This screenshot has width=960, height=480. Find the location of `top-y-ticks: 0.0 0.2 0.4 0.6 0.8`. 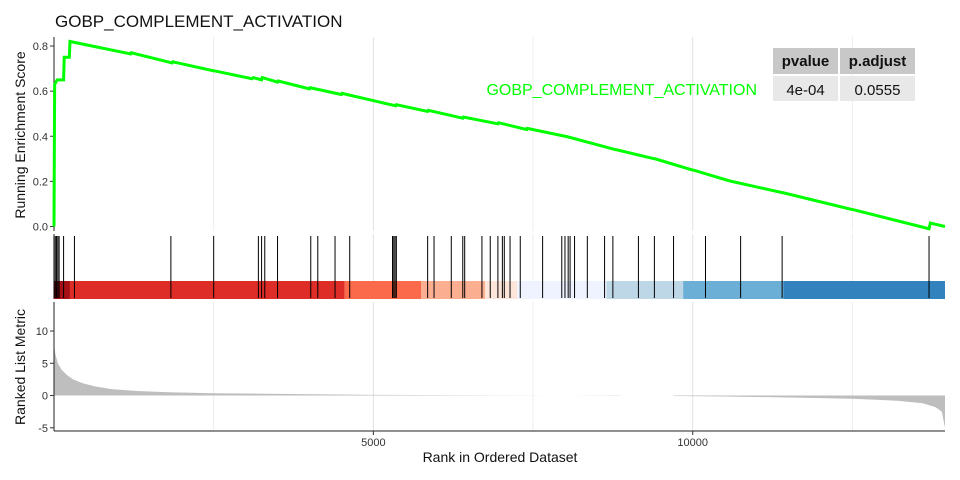

top-y-ticks: 0.0 0.2 0.4 0.6 0.8 is located at coordinates (43, 137).